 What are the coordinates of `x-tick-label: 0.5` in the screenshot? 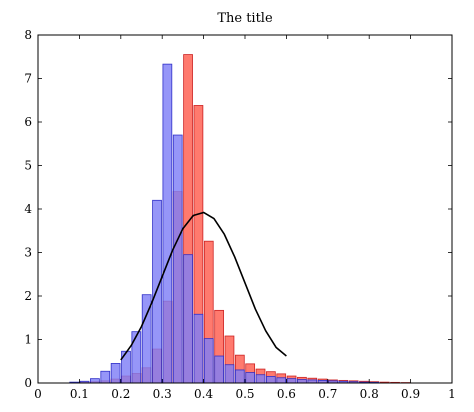 It's located at (244, 394).